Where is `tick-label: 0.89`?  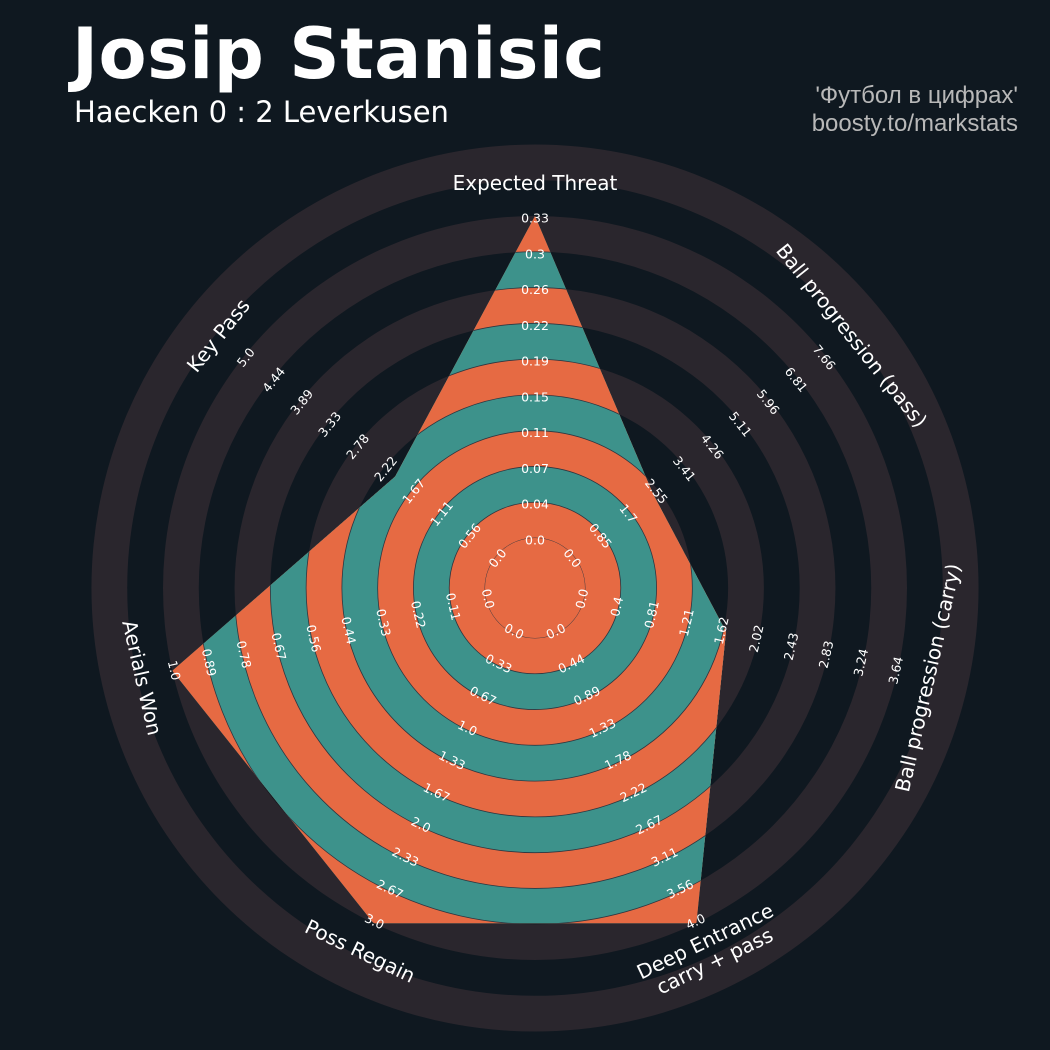
tick-label: 0.89 is located at coordinates (209, 662).